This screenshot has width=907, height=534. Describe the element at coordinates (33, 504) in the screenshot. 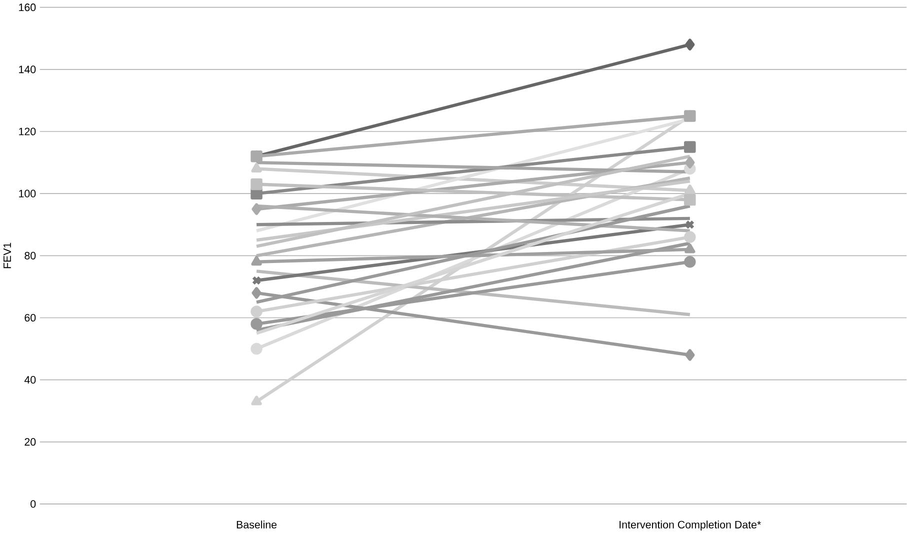

I see `y-tick-label: 0` at that location.